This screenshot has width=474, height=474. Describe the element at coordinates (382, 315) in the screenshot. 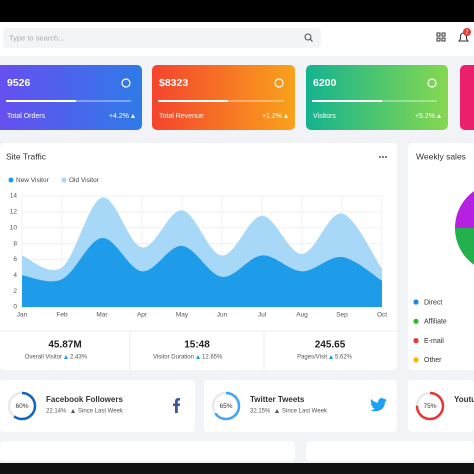

I see `x-tick-label: Oct` at that location.